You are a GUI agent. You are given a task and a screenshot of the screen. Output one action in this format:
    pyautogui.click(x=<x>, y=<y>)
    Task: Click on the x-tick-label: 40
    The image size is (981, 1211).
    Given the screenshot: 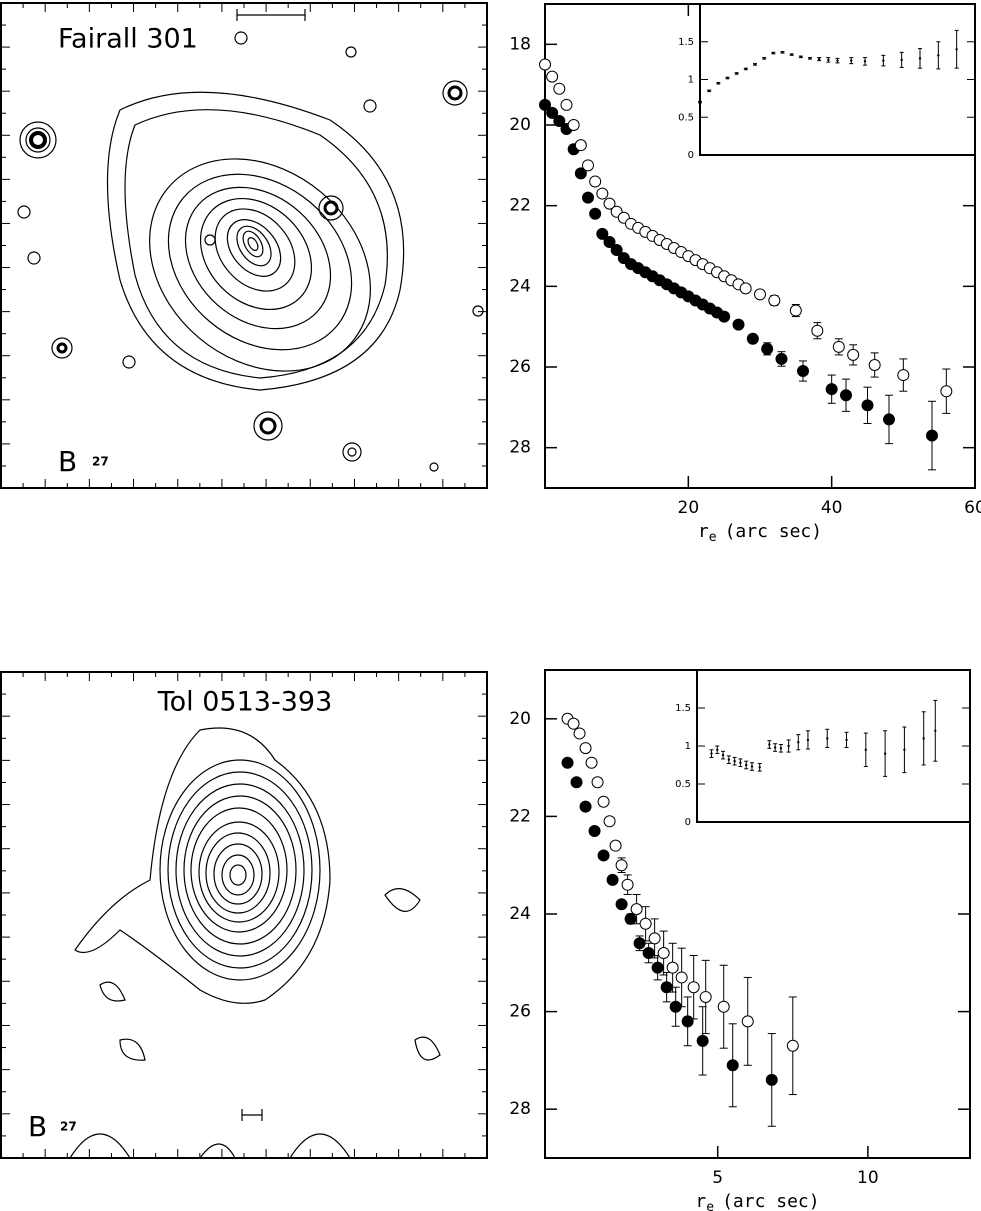 What is the action you would take?
    pyautogui.click(x=832, y=508)
    